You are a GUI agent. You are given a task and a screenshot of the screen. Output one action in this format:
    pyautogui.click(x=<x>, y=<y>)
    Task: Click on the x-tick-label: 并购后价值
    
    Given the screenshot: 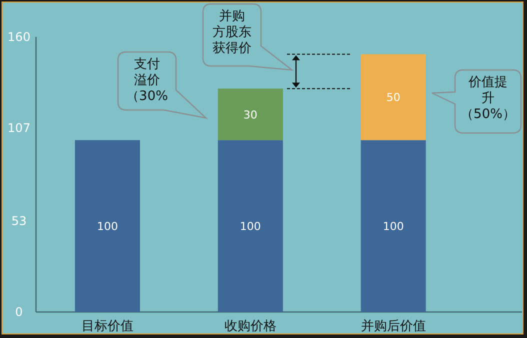 What is the action you would take?
    pyautogui.click(x=393, y=326)
    